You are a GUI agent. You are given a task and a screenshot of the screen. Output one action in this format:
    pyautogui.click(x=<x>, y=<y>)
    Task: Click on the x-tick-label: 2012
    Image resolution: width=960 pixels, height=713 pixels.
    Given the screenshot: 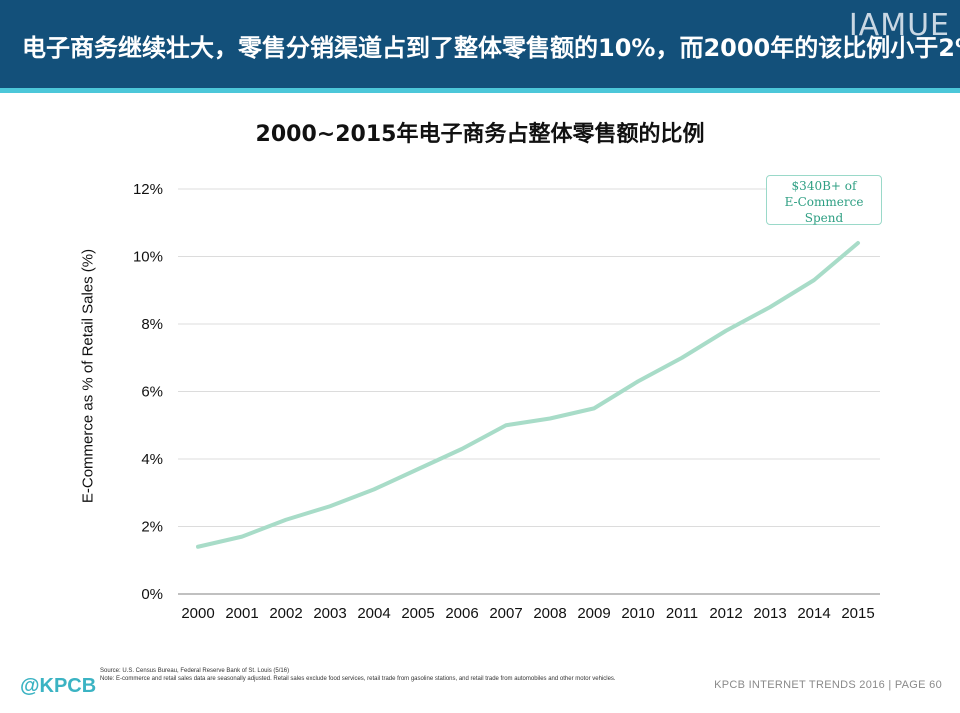 What is the action you would take?
    pyautogui.click(x=725, y=613)
    